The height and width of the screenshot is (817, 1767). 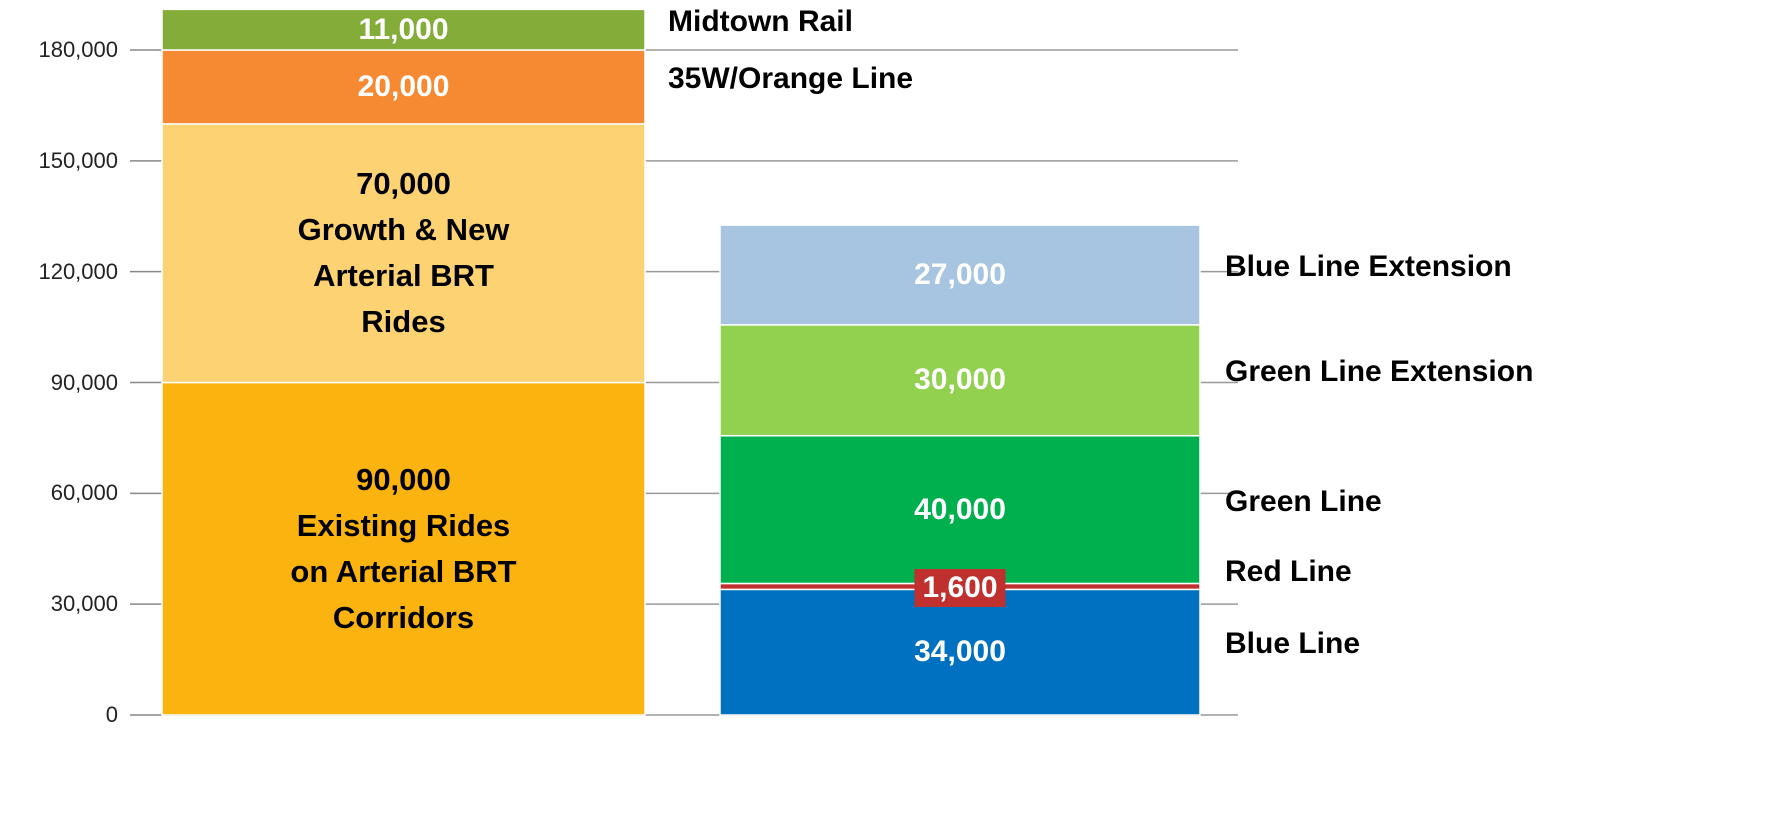 I want to click on y-tick-label: 60,000, so click(x=84, y=493).